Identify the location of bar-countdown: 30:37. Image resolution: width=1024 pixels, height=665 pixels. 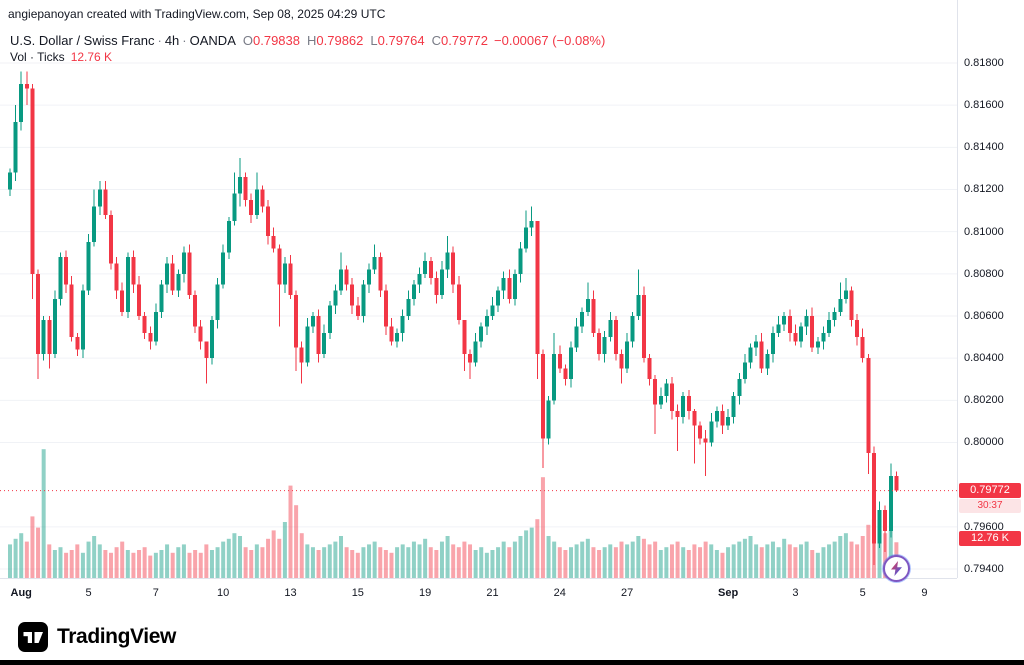
(990, 506).